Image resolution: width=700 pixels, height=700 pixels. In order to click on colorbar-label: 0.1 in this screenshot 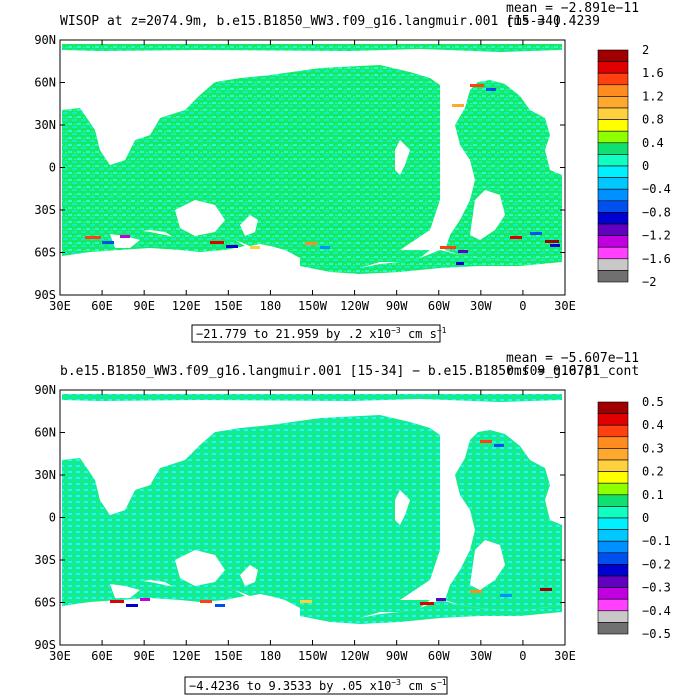, I will do `click(653, 495)`.